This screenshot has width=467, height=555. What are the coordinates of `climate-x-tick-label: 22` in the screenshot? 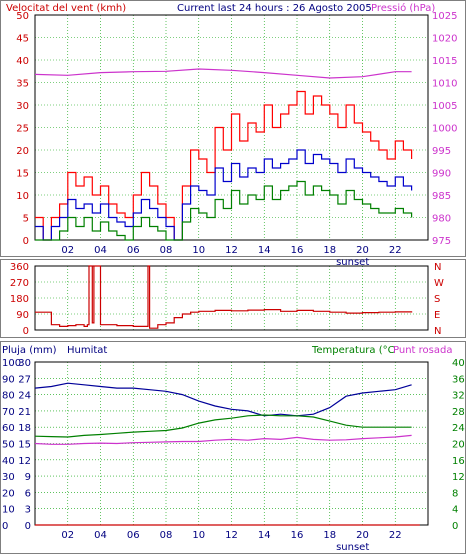 It's located at (395, 535).